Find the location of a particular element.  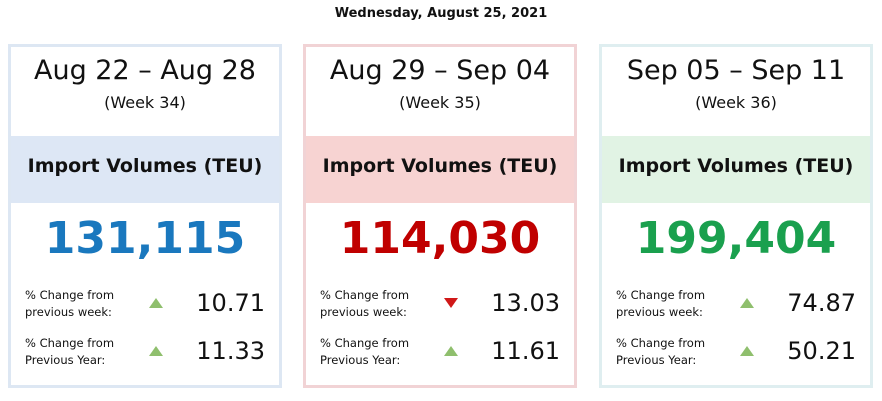

week-label: (Week 36) is located at coordinates (736, 102).